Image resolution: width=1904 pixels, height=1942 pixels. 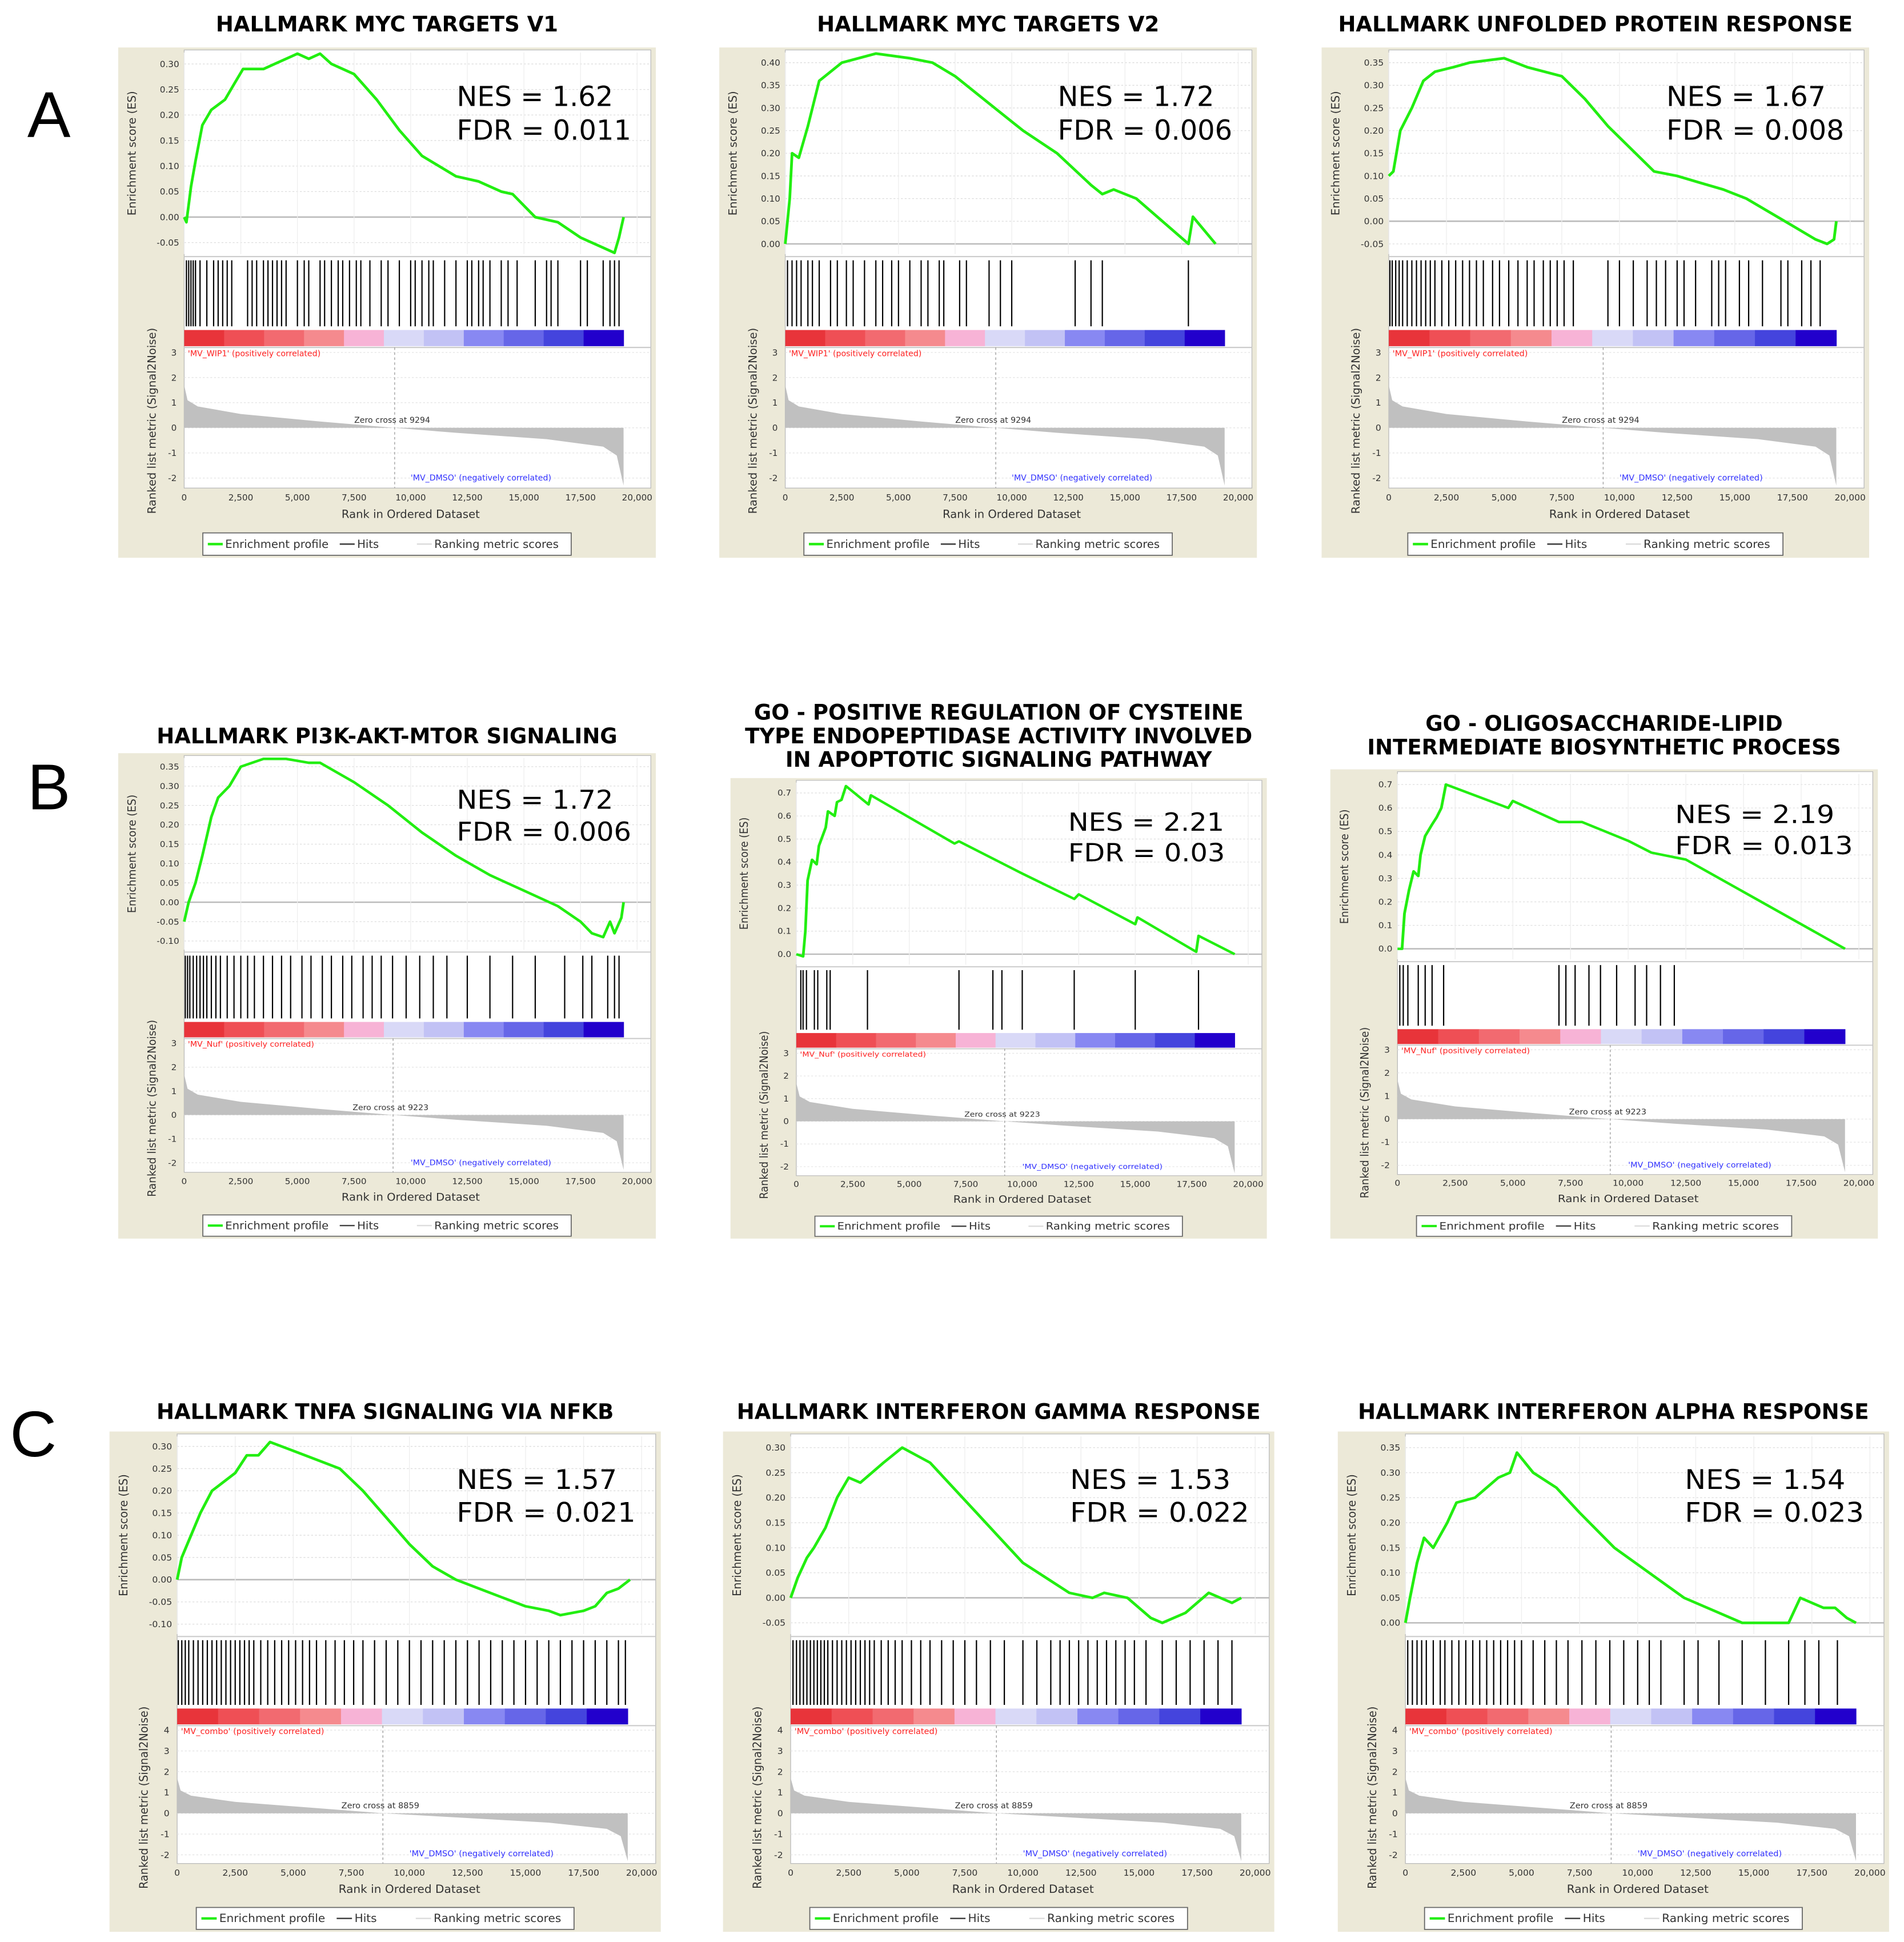 What do you see at coordinates (1389, 497) in the screenshot?
I see `x-tick-label: 0` at bounding box center [1389, 497].